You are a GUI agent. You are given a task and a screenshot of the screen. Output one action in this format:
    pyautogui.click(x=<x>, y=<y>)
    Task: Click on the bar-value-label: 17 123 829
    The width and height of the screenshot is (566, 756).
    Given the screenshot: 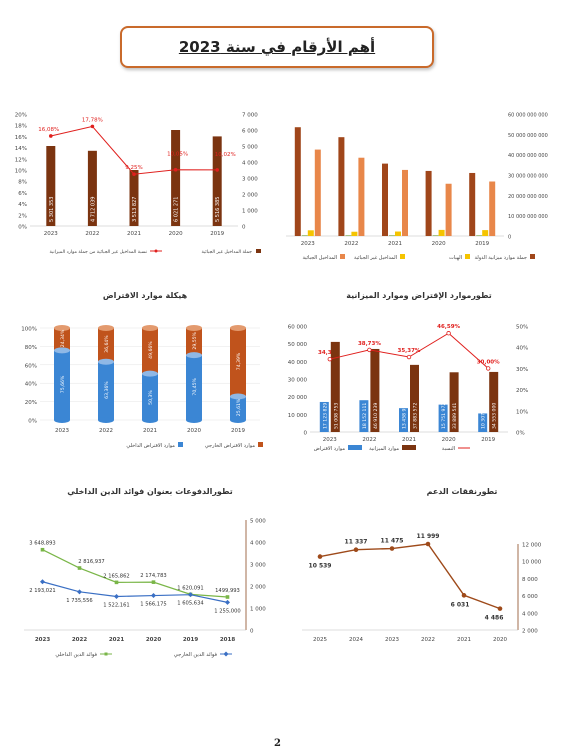 What is the action you would take?
    pyautogui.click(x=325, y=416)
    